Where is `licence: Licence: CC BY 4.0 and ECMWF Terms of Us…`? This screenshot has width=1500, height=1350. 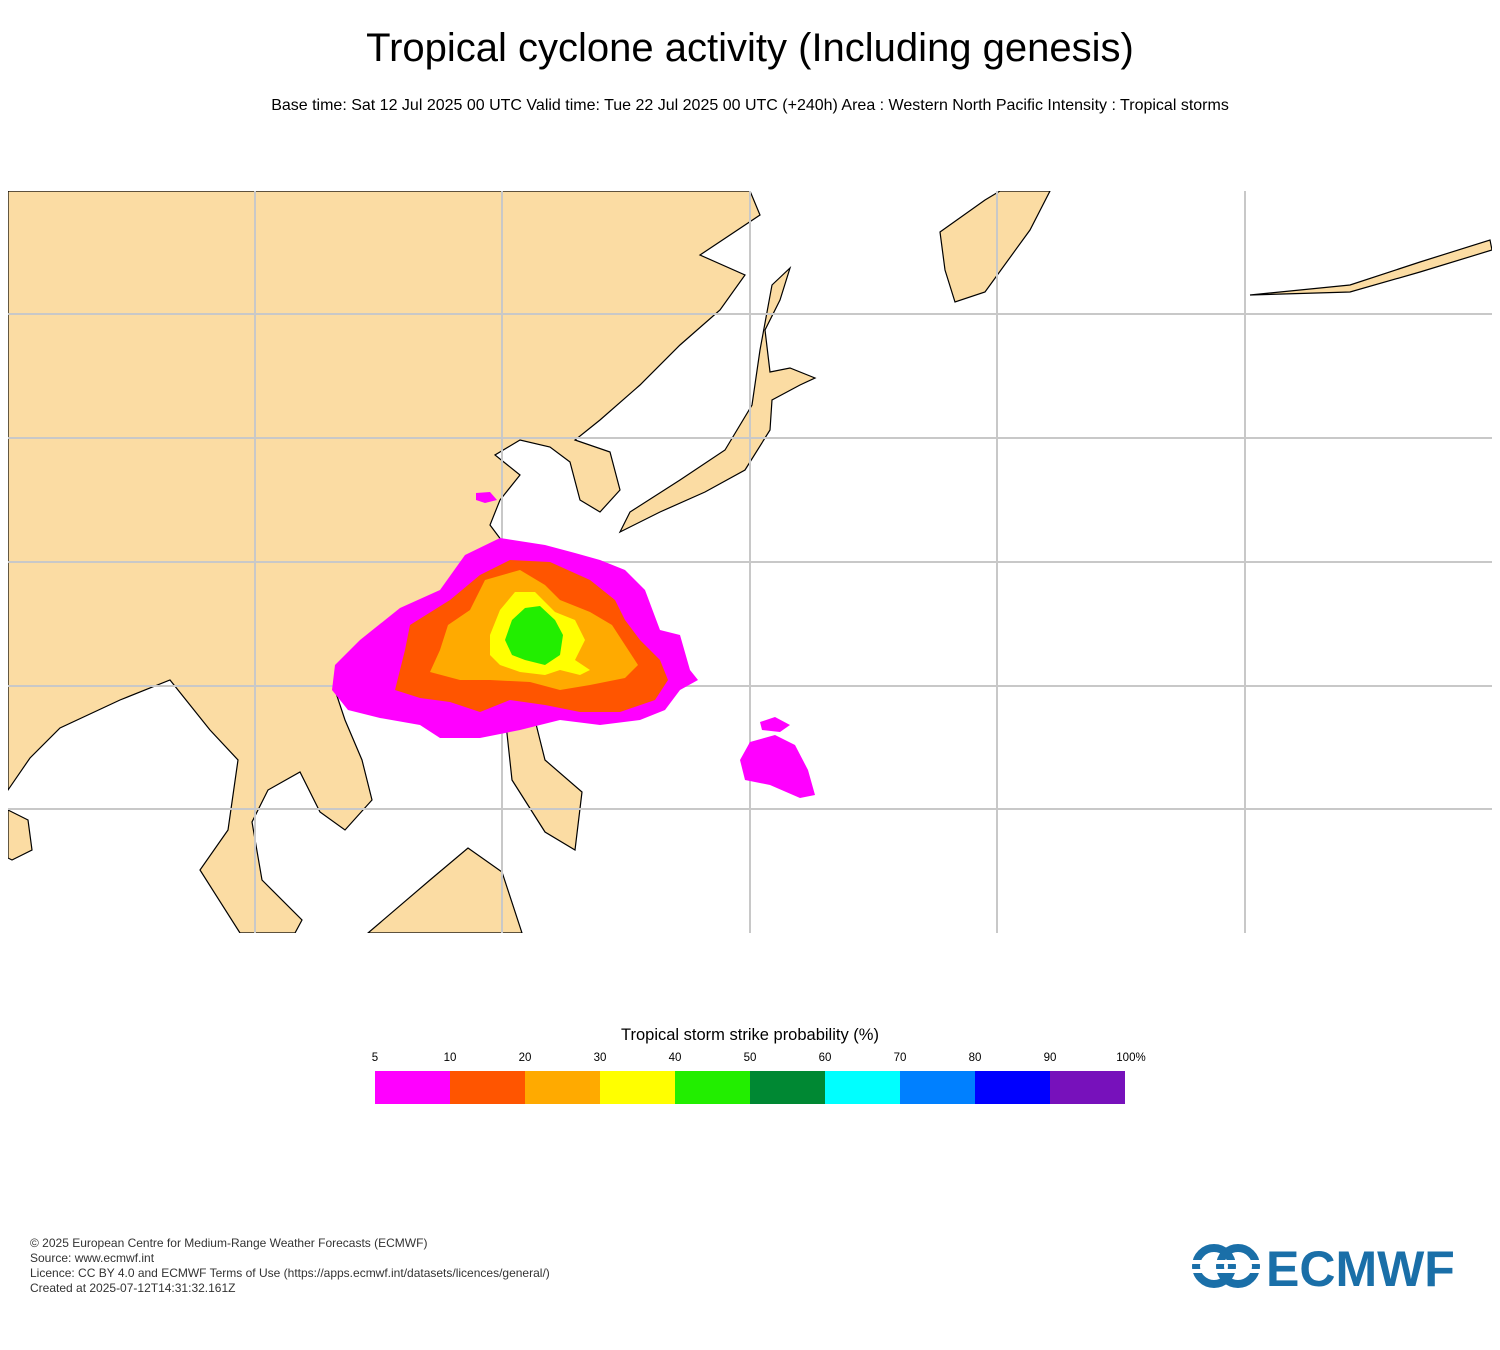 licence: Licence: CC BY 4.0 and ECMWF Terms of Us… is located at coordinates (290, 1273).